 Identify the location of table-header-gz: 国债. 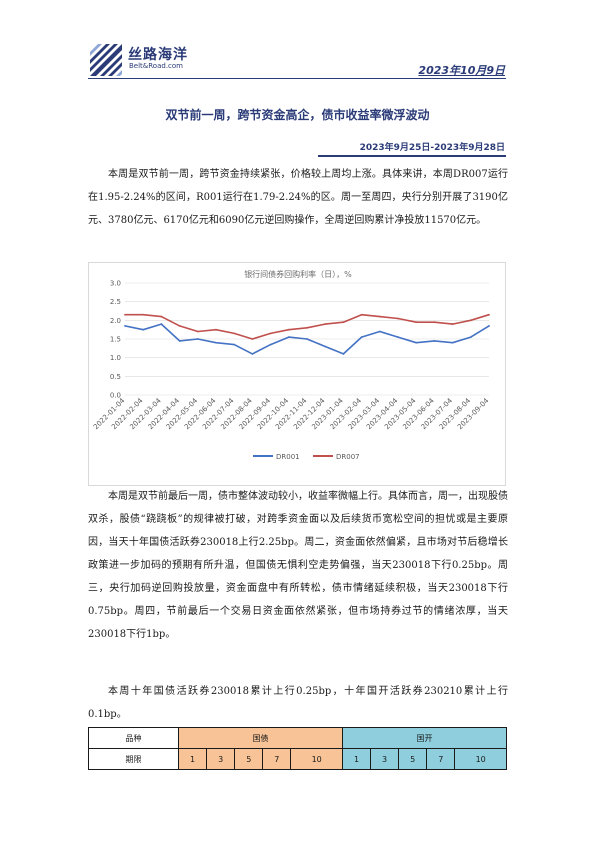
(260, 738).